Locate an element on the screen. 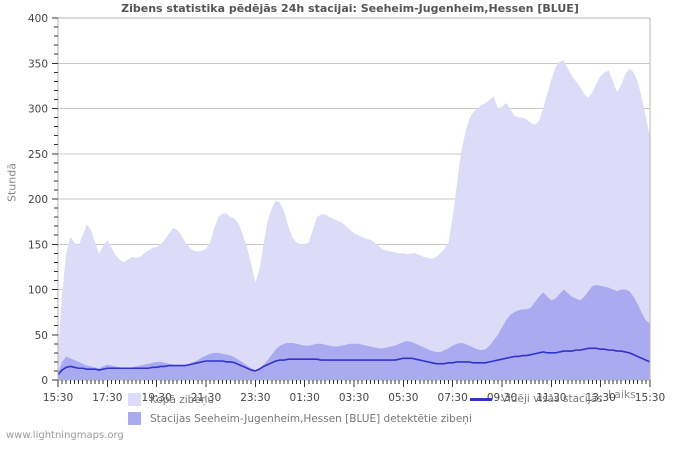 This screenshot has height=450, width=700. x-tick-label: 23:30 is located at coordinates (255, 398).